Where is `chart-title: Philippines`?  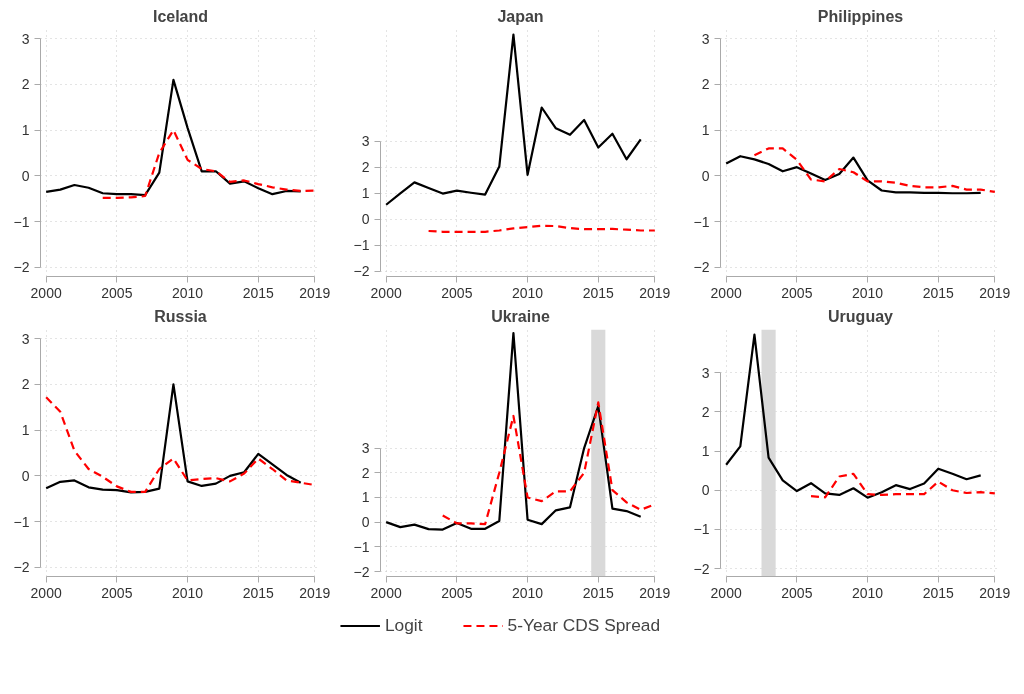 chart-title: Philippines is located at coordinates (860, 16).